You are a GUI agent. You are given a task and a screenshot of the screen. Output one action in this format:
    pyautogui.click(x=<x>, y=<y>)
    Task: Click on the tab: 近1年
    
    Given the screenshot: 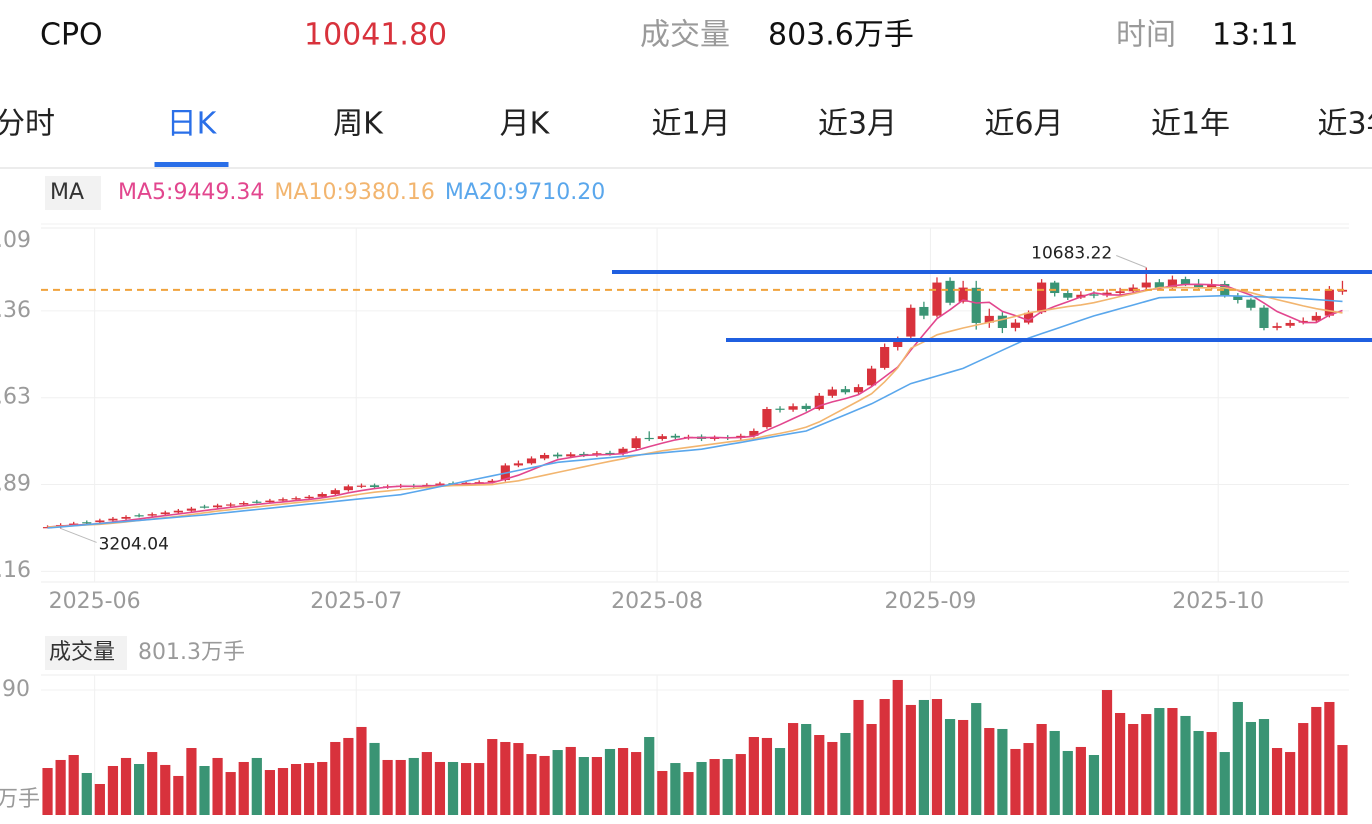 What is the action you would take?
    pyautogui.click(x=1190, y=124)
    